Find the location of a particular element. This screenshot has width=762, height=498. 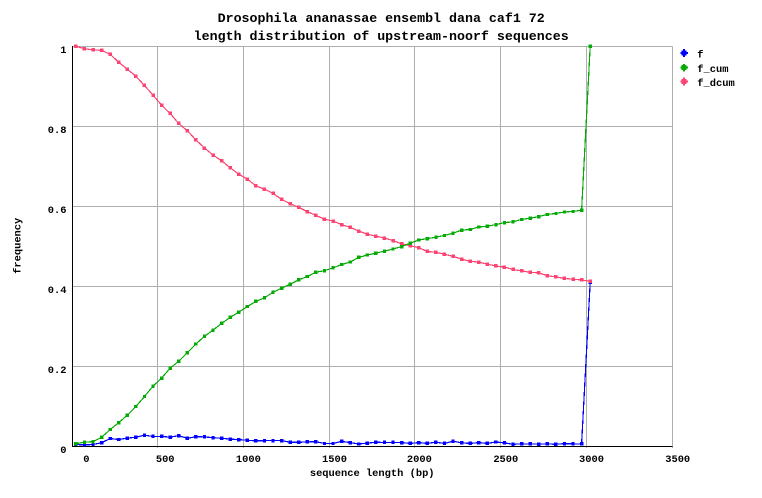

svg-text: 1 is located at coordinates (63, 51).